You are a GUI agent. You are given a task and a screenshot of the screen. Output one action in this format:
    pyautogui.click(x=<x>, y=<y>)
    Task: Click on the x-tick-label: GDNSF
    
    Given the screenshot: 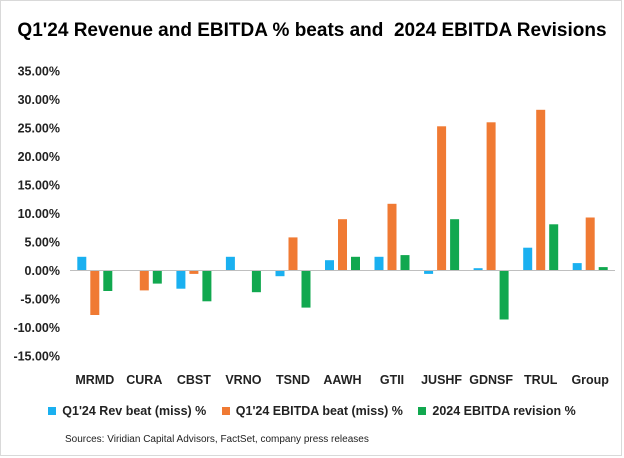 What is the action you would take?
    pyautogui.click(x=491, y=380)
    